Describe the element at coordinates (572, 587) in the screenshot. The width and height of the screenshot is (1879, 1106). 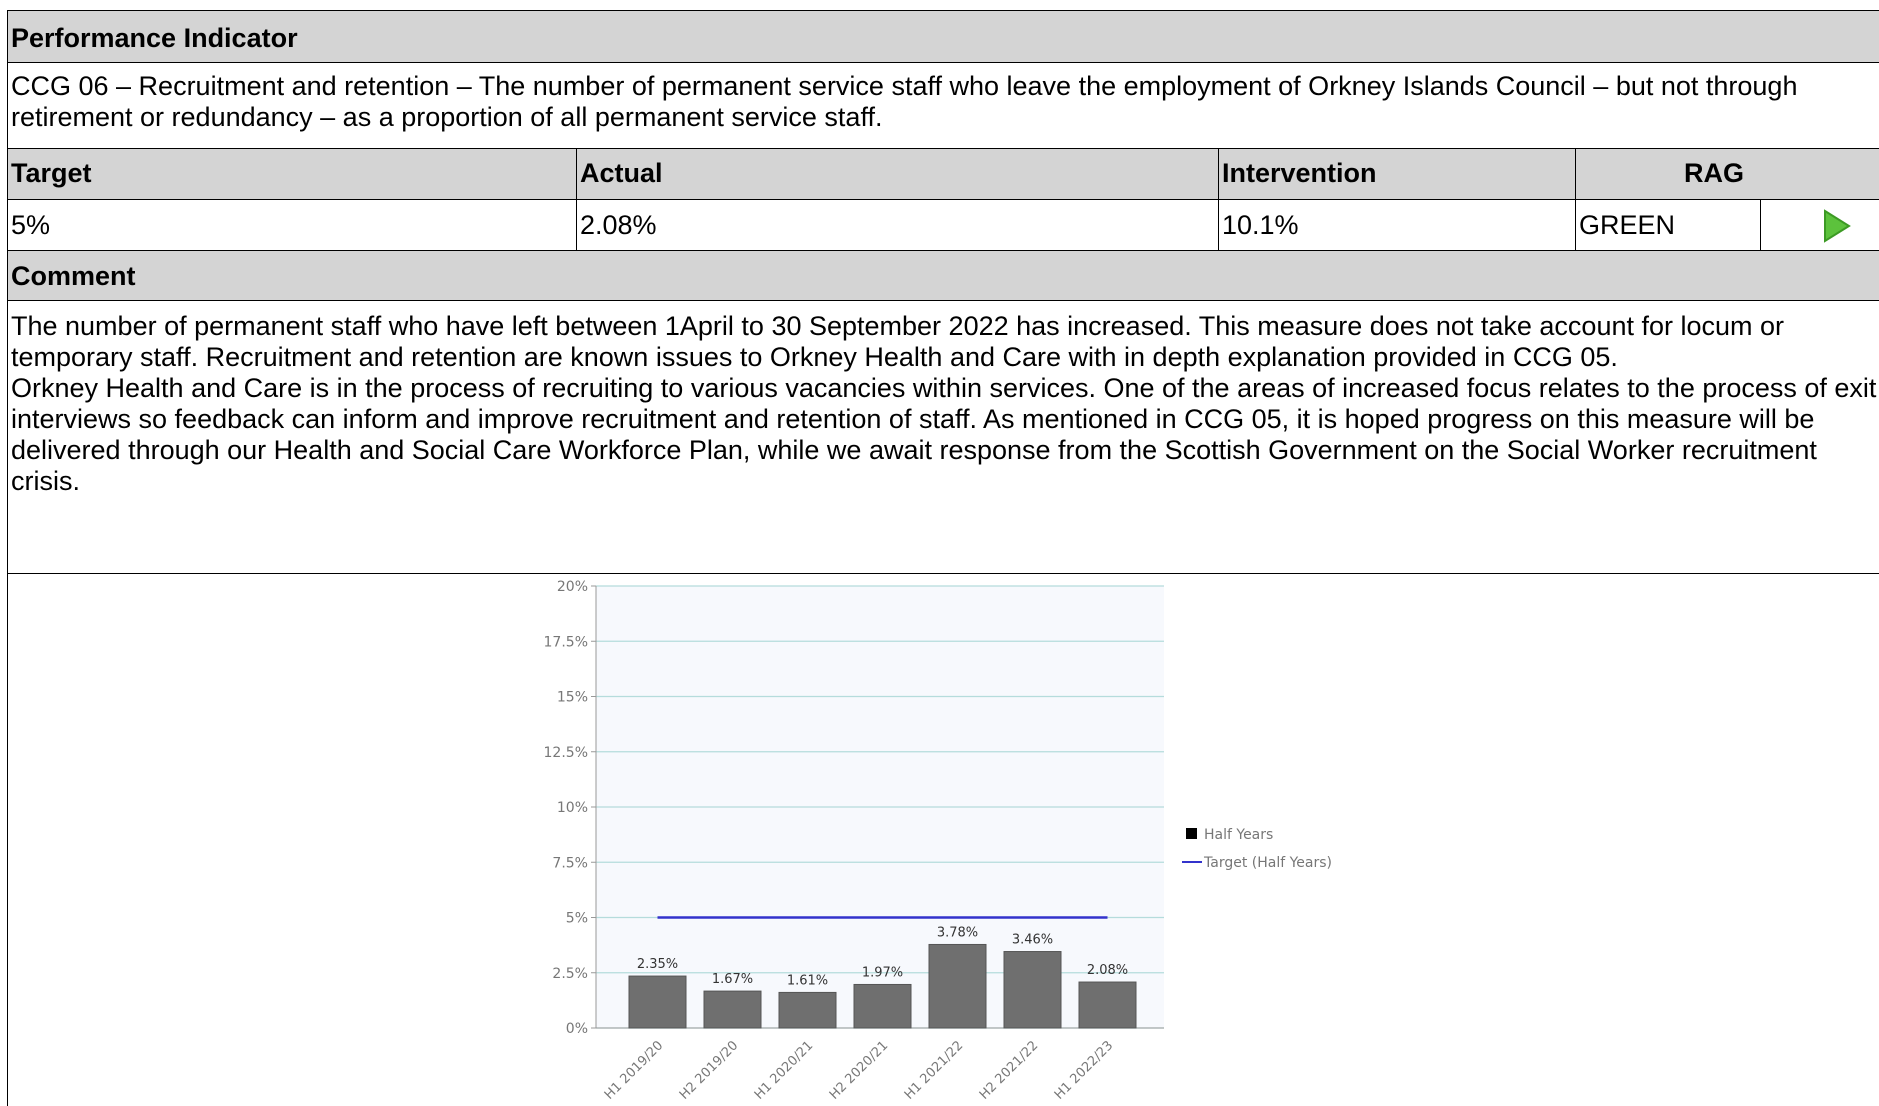
I see `y-tick-label: 20%` at that location.